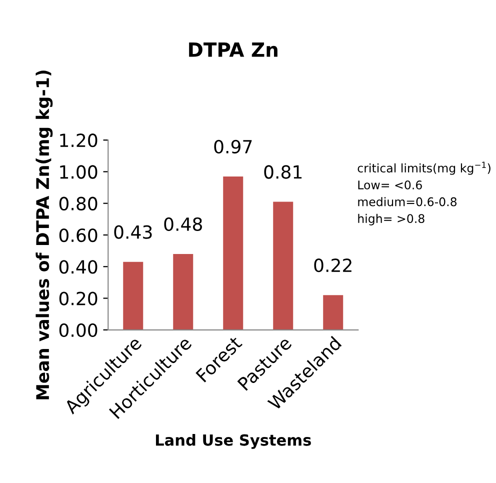 The image size is (496, 483). Describe the element at coordinates (424, 194) in the screenshot. I see `text: critical limits(mg kg$^{−1}$) Low= <0.6 medium=0.6-0.8 high= >0.8` at that location.